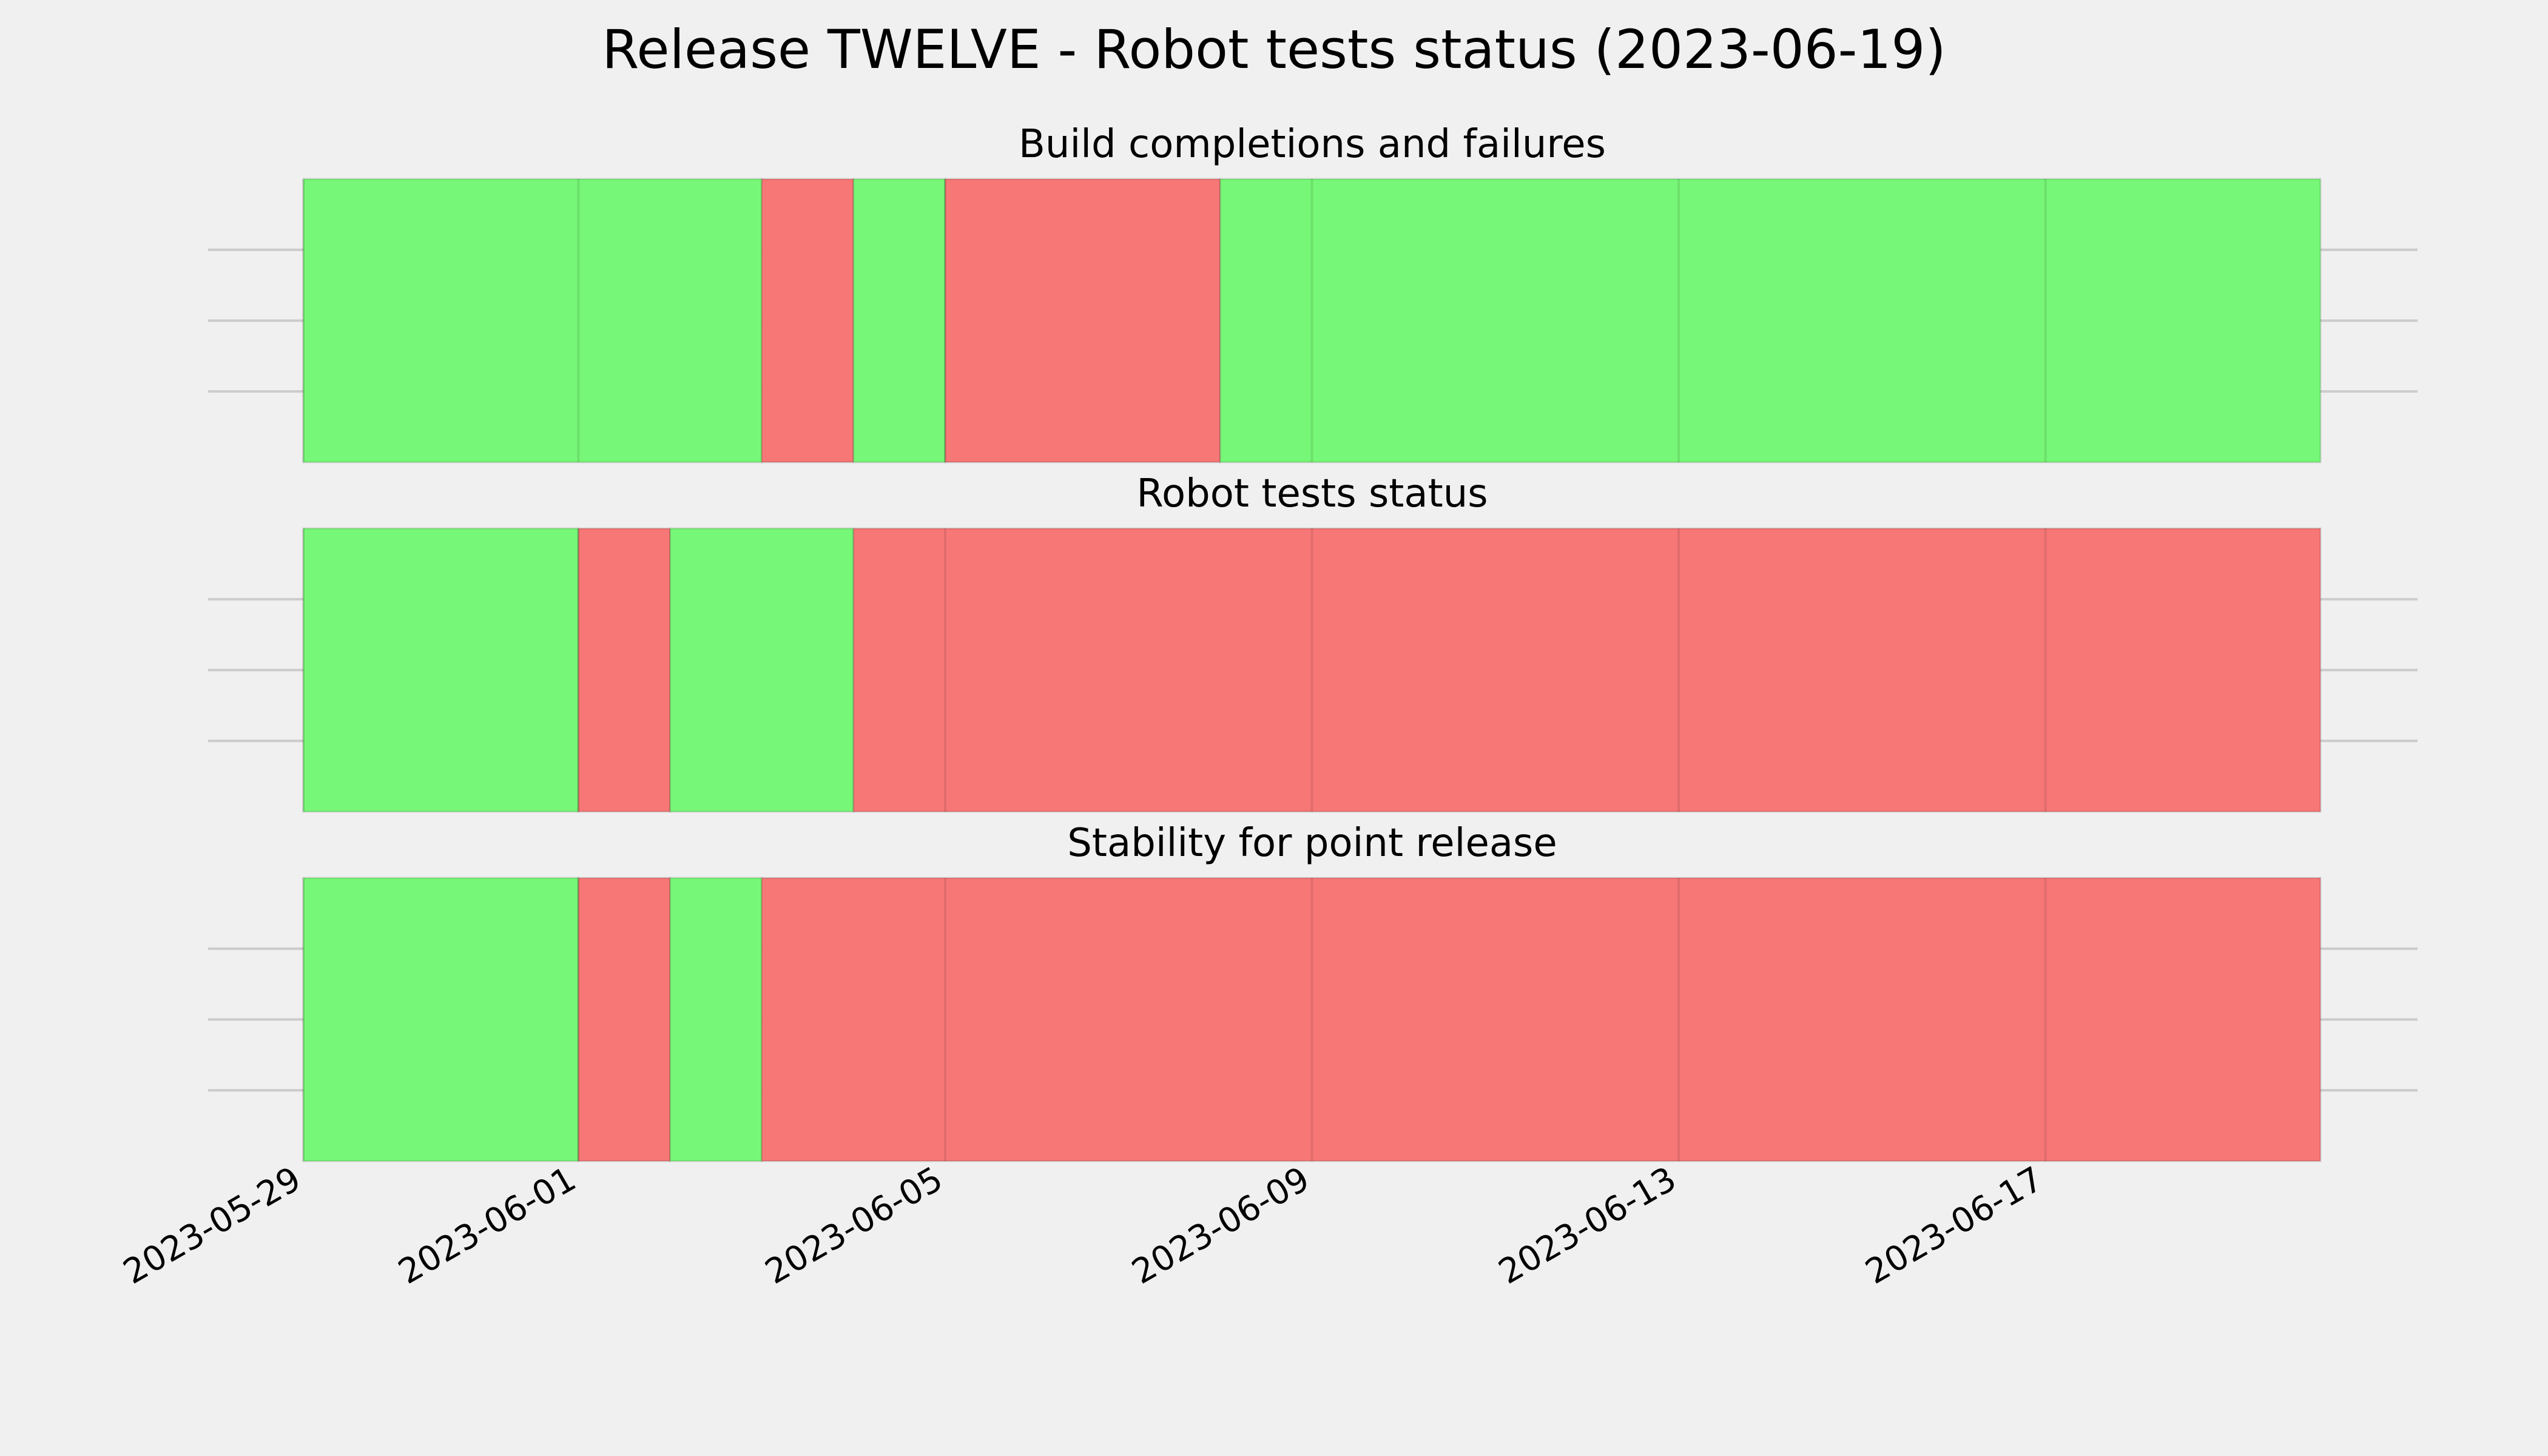 This screenshot has height=1456, width=2548. What do you see at coordinates (1312, 144) in the screenshot?
I see `panel-title: Build completions and failures` at bounding box center [1312, 144].